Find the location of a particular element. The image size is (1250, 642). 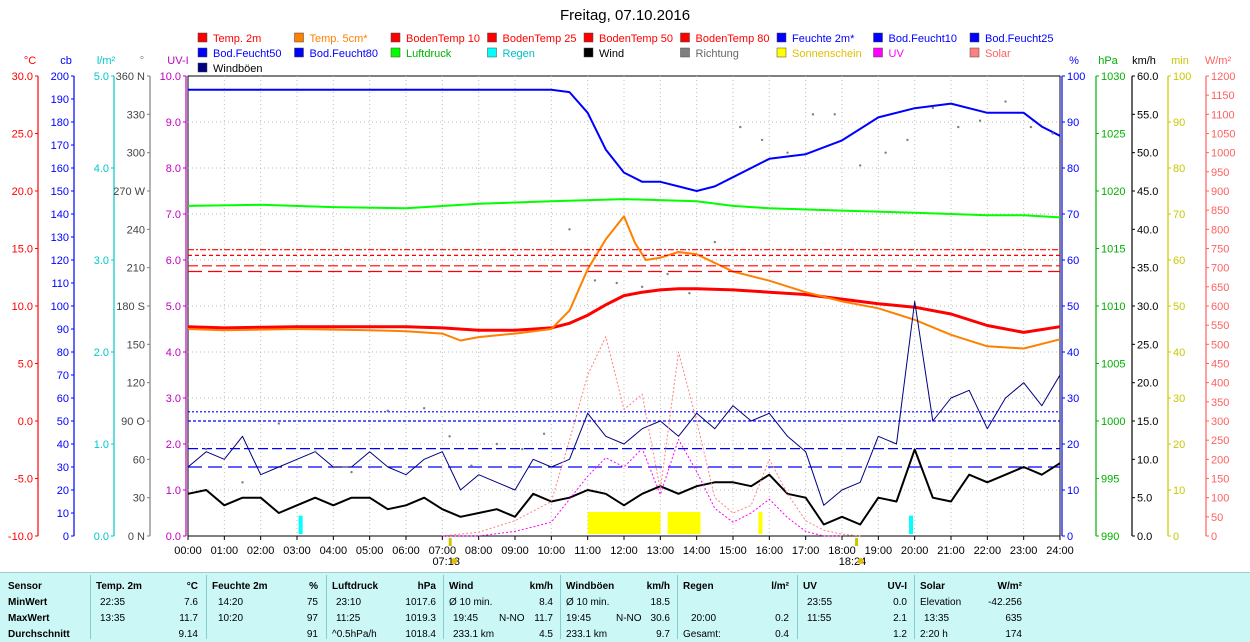

uv-tick-label: 5.0 is located at coordinates (173, 307).